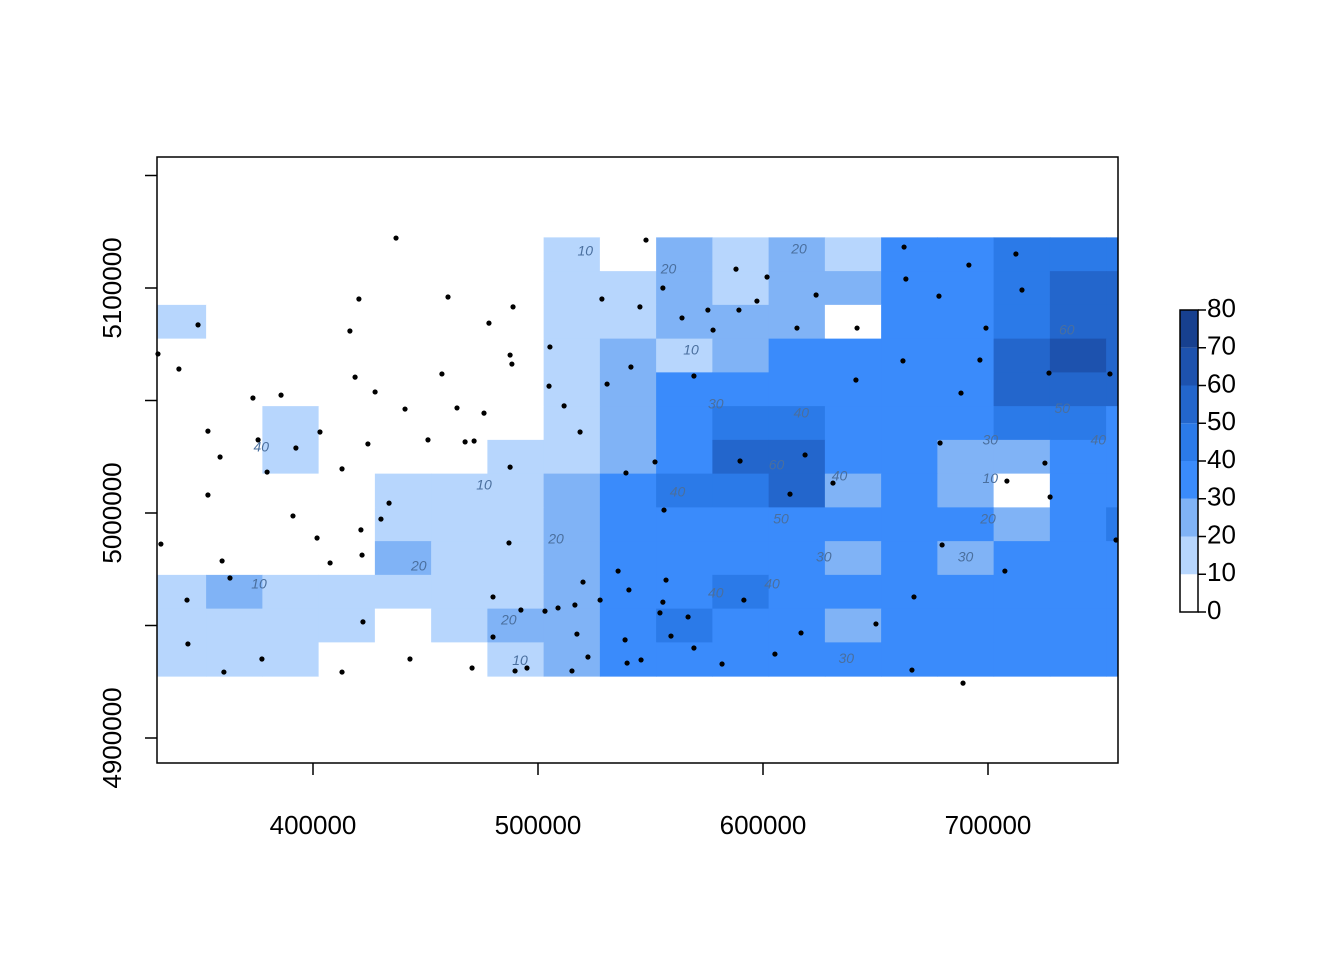 This screenshot has width=1344, height=965. Describe the element at coordinates (484, 485) in the screenshot. I see `contour-label: 10` at that location.